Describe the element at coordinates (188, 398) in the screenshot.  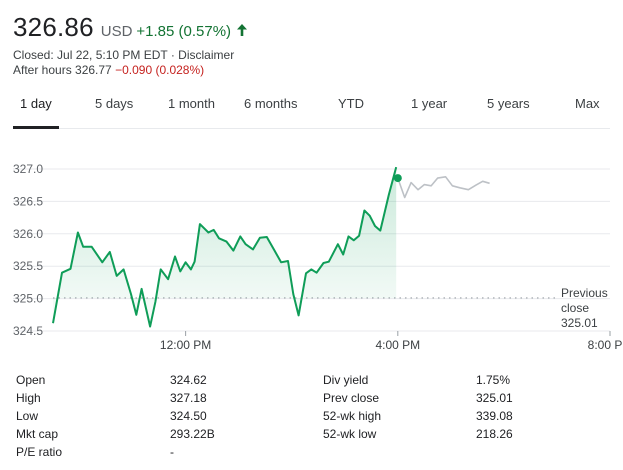
I see `stat-value: 327.18` at that location.